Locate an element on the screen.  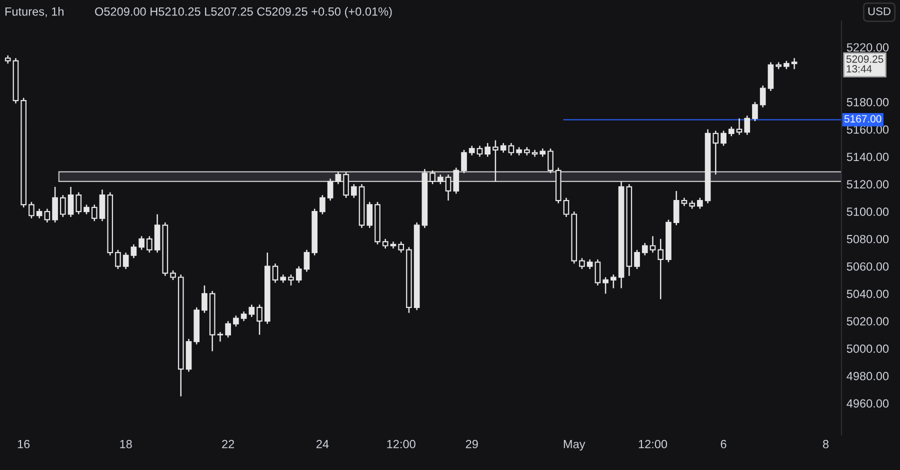
y-tick-label: 5100.00 is located at coordinates (867, 212).